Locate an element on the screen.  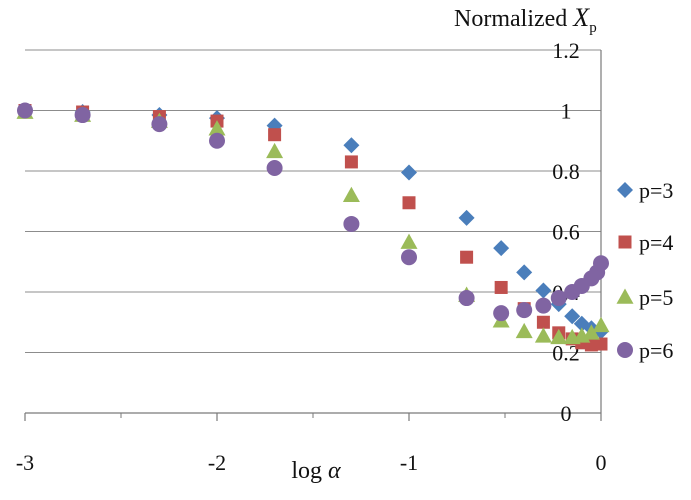
y-tick-label-3: 0.6 is located at coordinates (566, 232).